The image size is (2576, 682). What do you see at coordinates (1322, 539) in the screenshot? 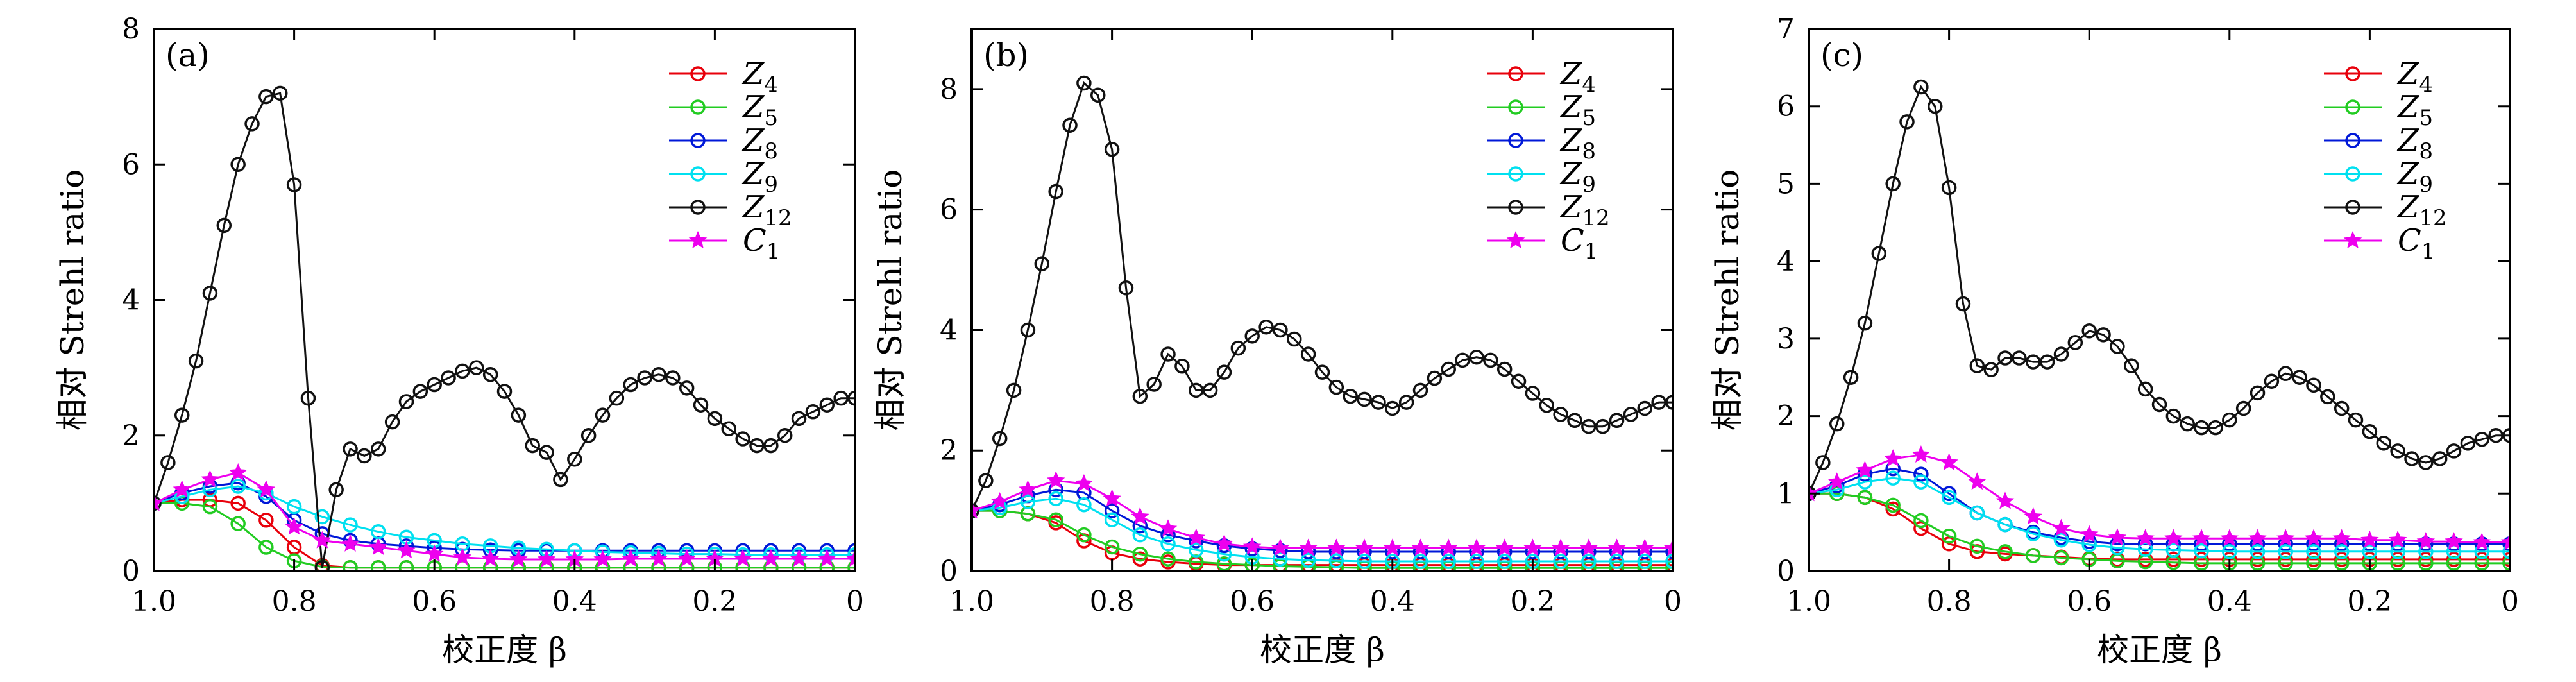
I see `series-line-Z5` at bounding box center [1322, 539].